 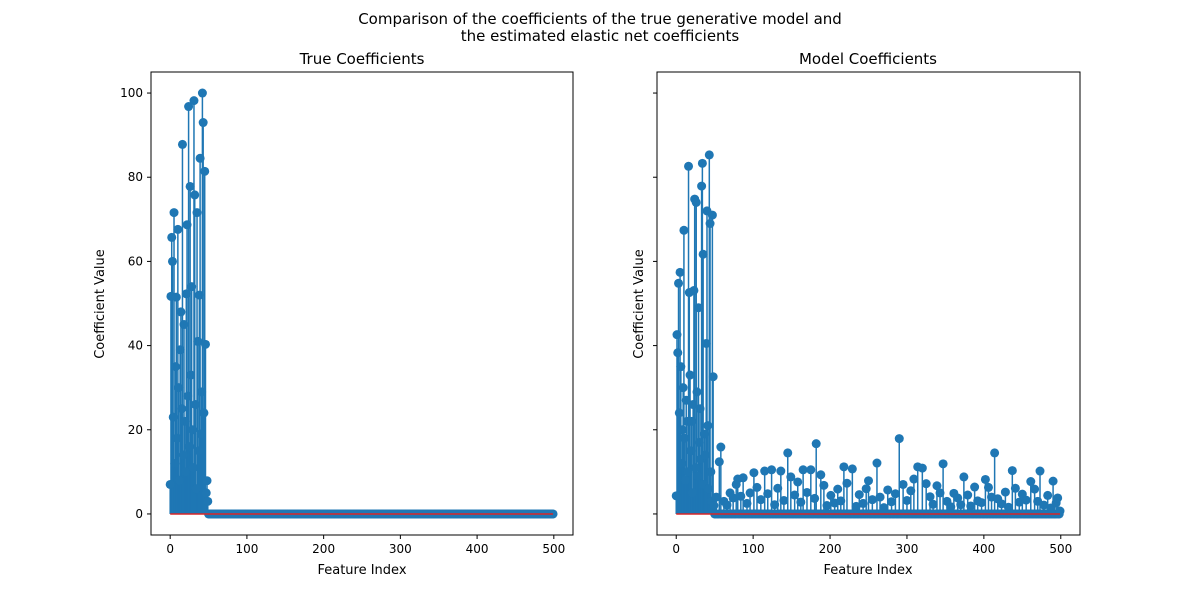 I want to click on x-tick-label: 300, so click(x=400, y=549).